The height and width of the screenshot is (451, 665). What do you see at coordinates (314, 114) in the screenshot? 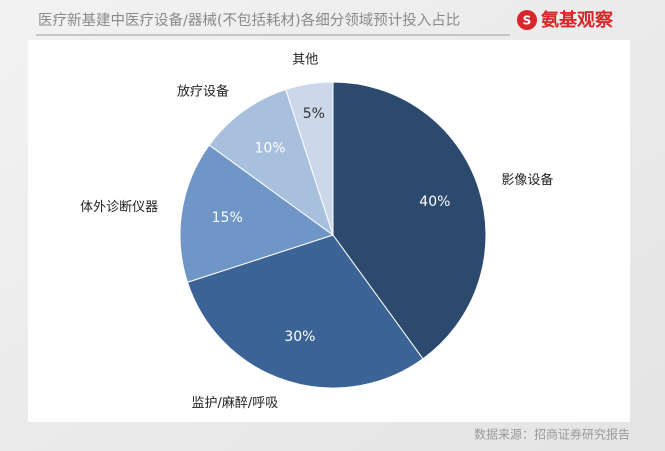
I see `value-label: 5%` at bounding box center [314, 114].